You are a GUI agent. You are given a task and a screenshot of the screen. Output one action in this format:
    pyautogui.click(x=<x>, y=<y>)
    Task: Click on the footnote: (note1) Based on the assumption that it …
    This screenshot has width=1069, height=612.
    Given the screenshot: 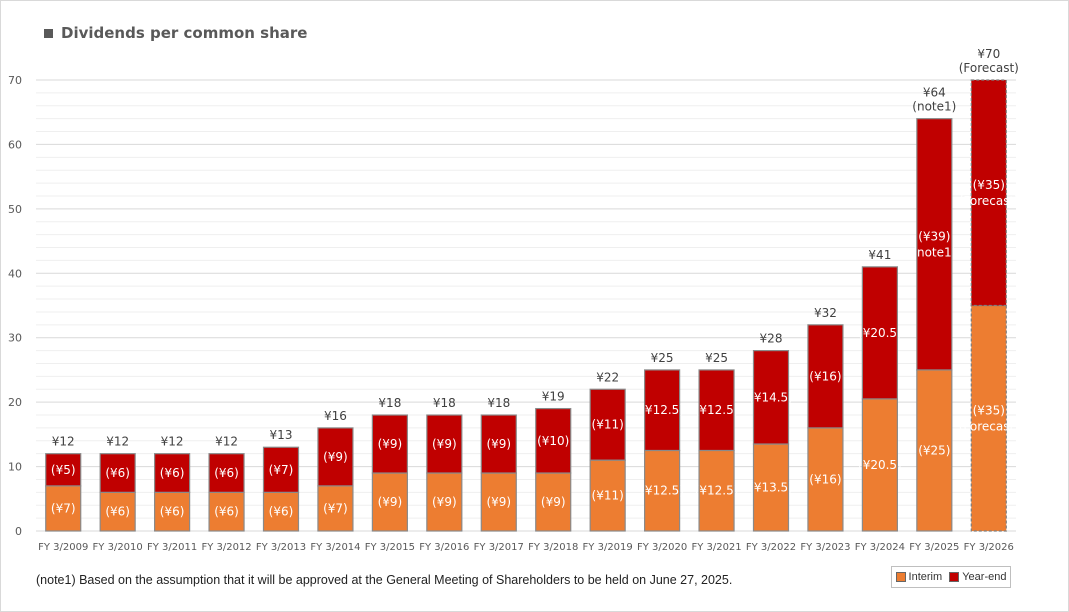 What is the action you would take?
    pyautogui.click(x=384, y=580)
    